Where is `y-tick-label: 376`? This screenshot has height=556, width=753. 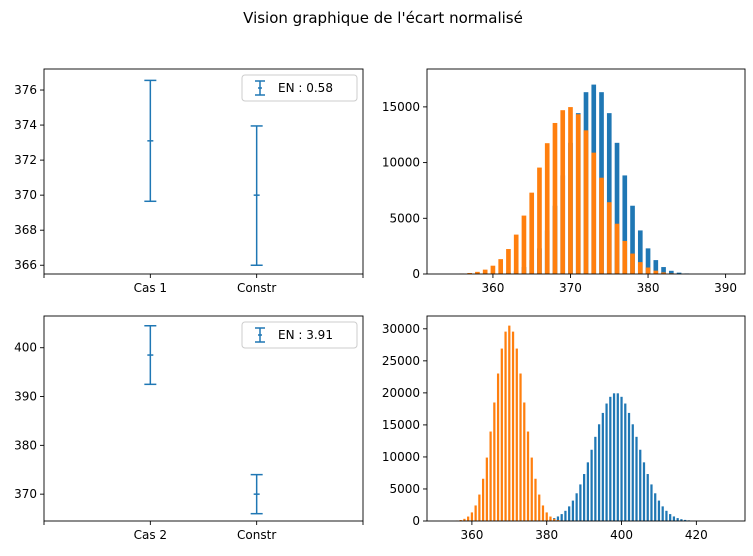
y-tick-label: 376 is located at coordinates (25, 90).